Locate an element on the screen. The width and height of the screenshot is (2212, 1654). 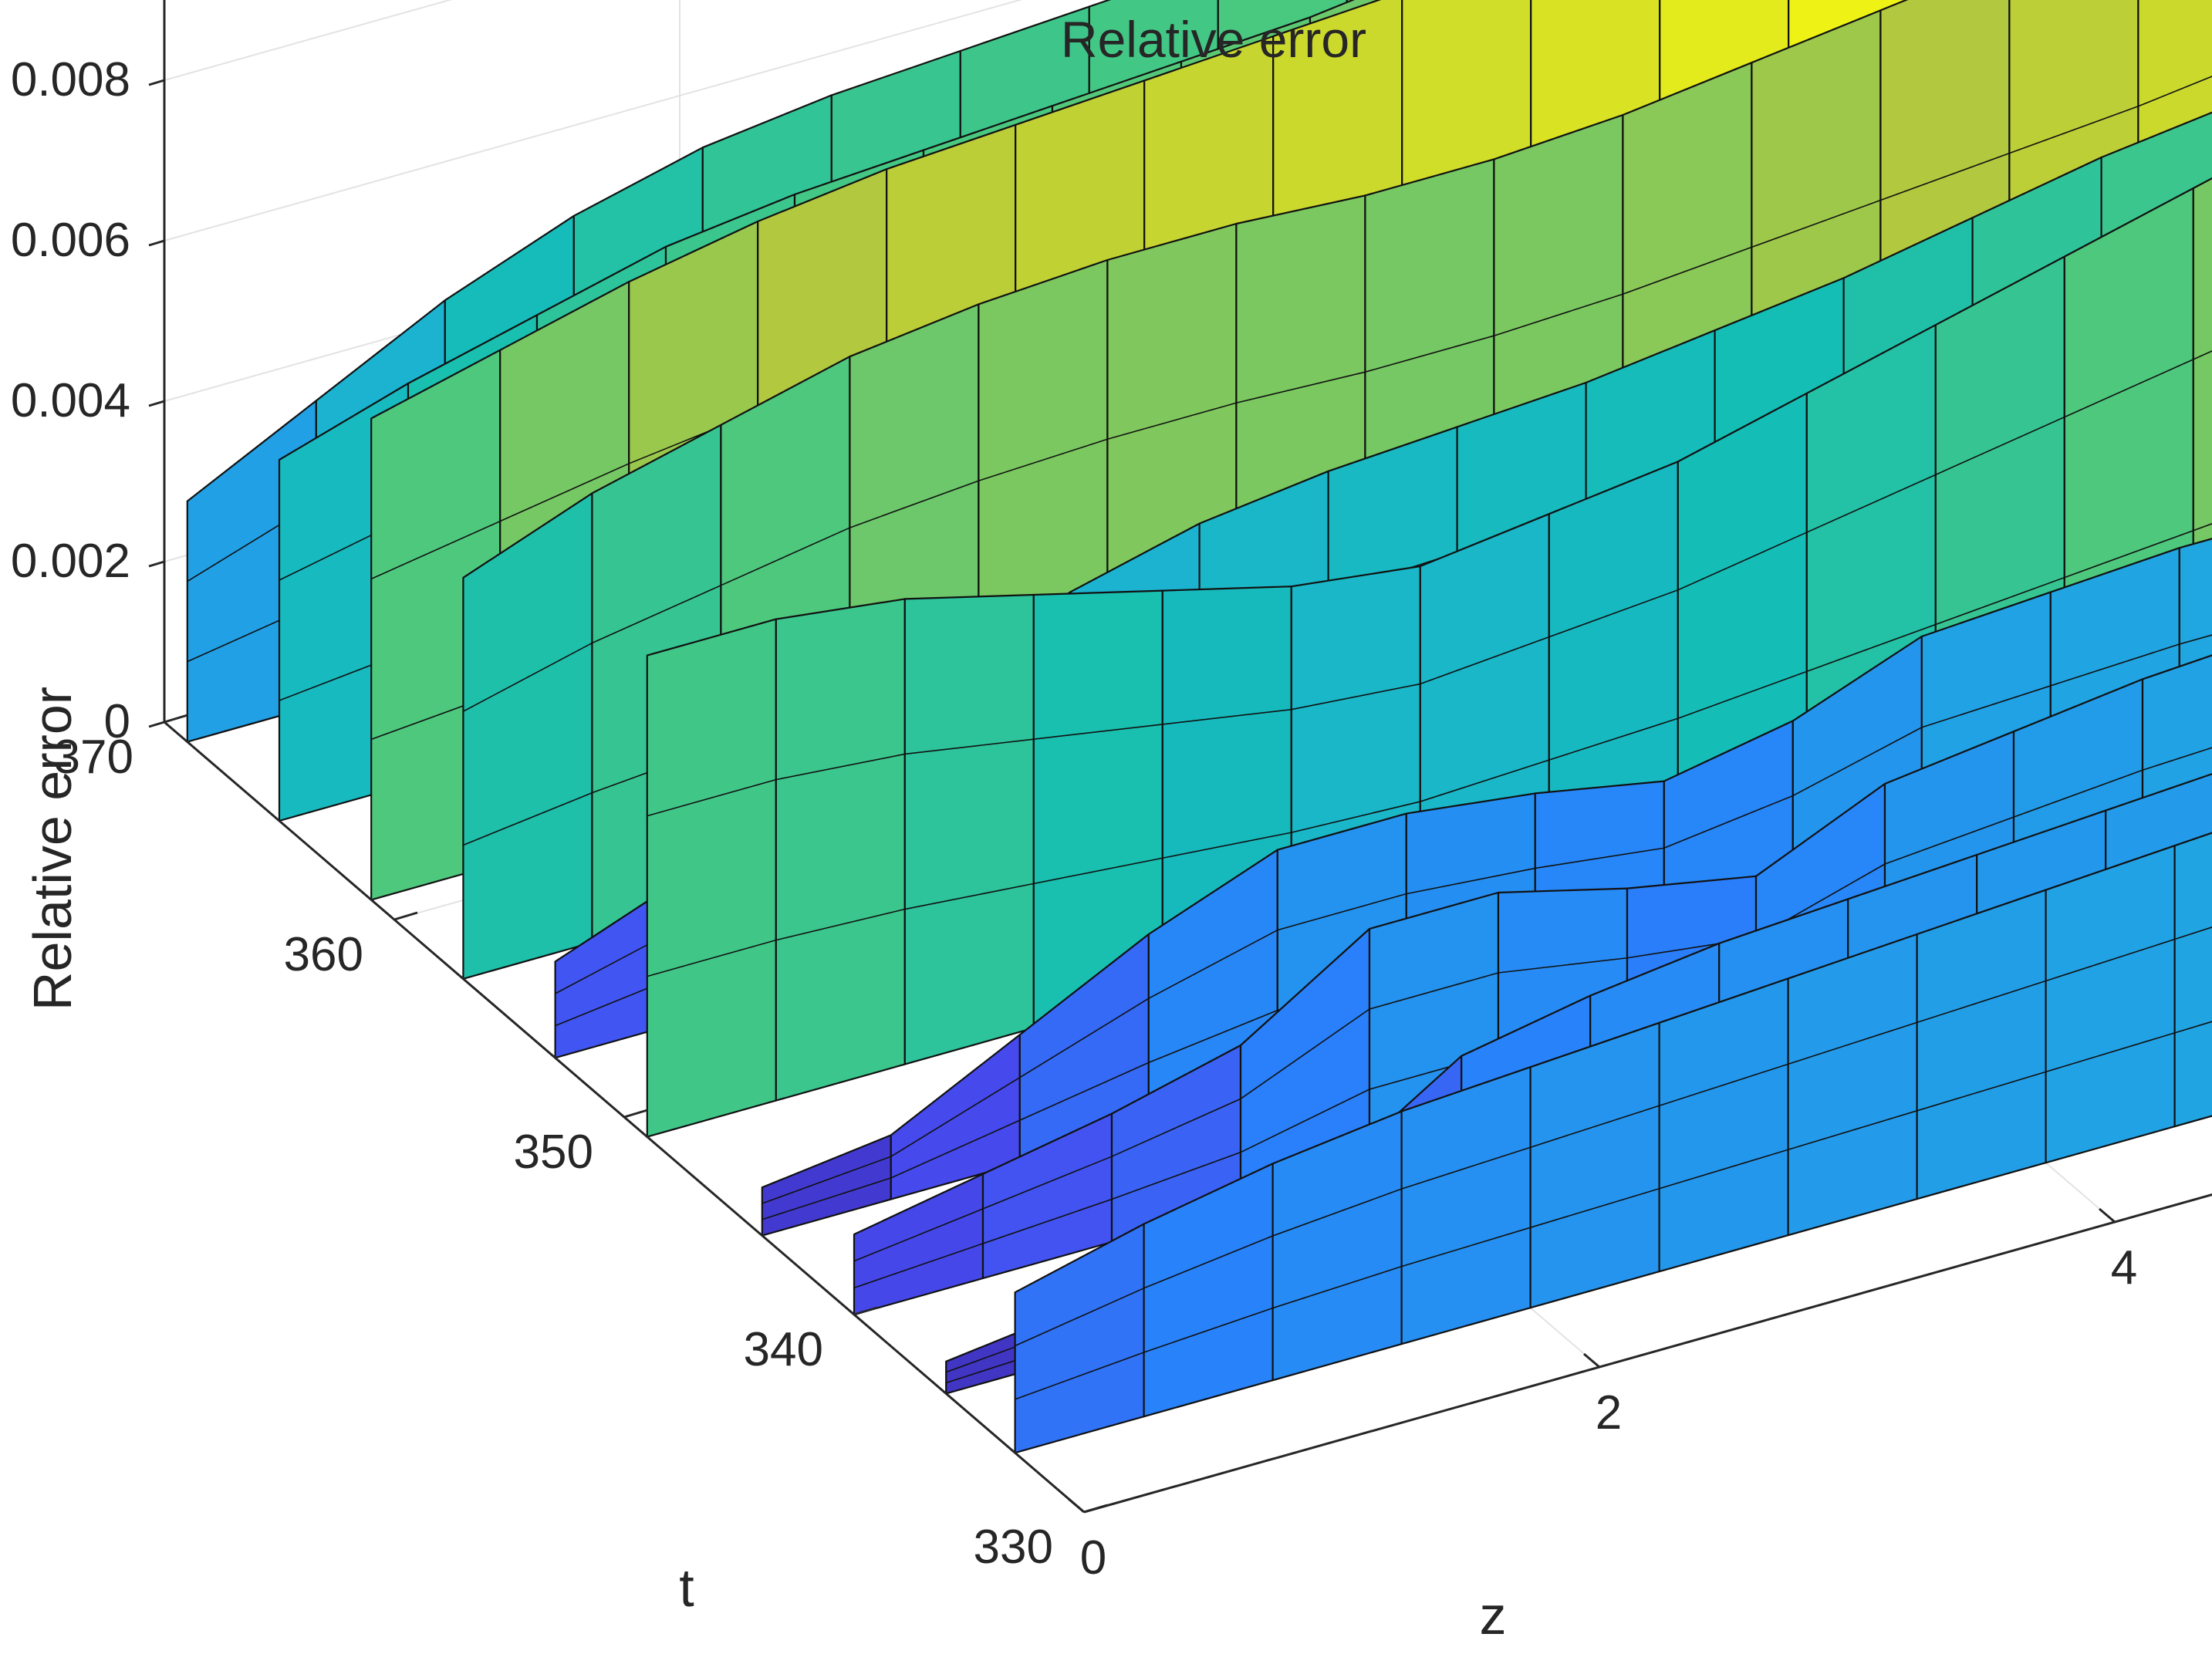
x-axis-title: z is located at coordinates (1493, 1615).